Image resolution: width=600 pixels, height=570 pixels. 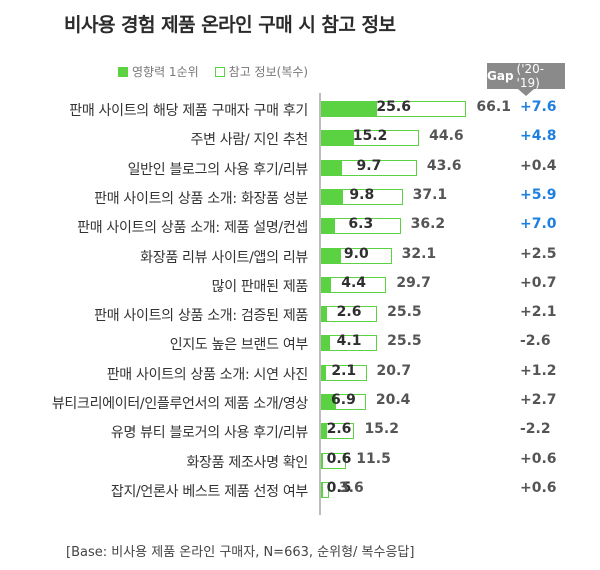 I want to click on gap-value: +7.0, so click(x=538, y=224).